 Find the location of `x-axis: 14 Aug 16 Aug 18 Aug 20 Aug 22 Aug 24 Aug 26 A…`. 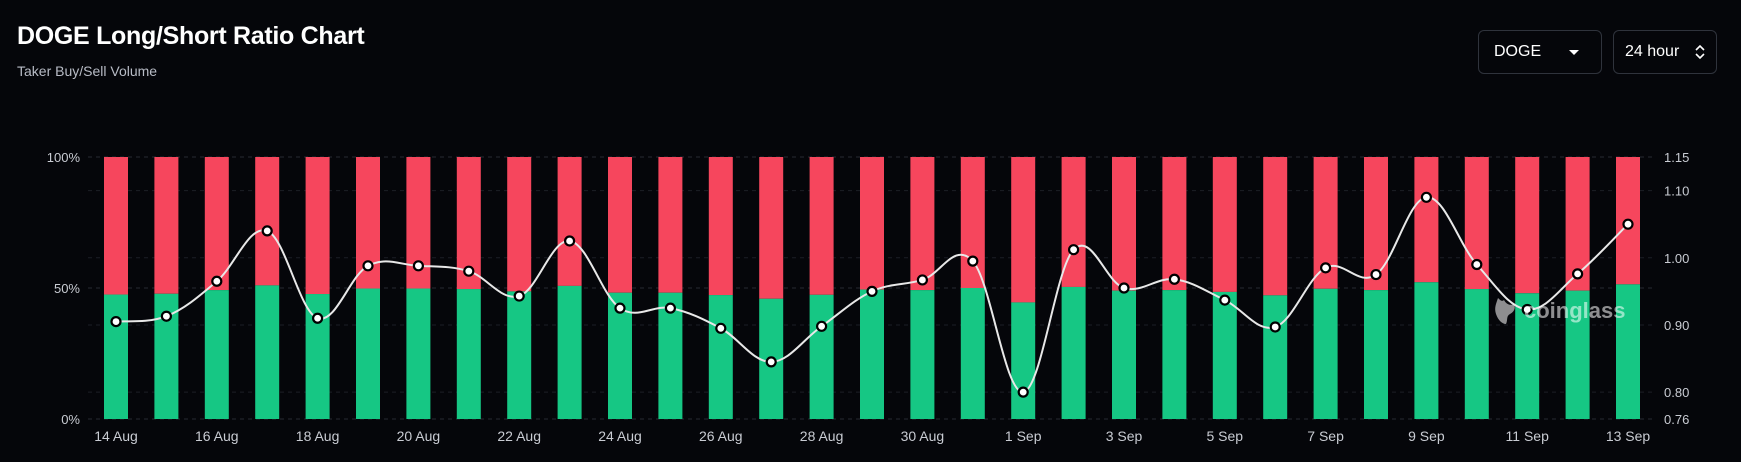

x-axis: 14 Aug 16 Aug 18 Aug 20 Aug 22 Aug 24 Aug 26 A… is located at coordinates (872, 436).